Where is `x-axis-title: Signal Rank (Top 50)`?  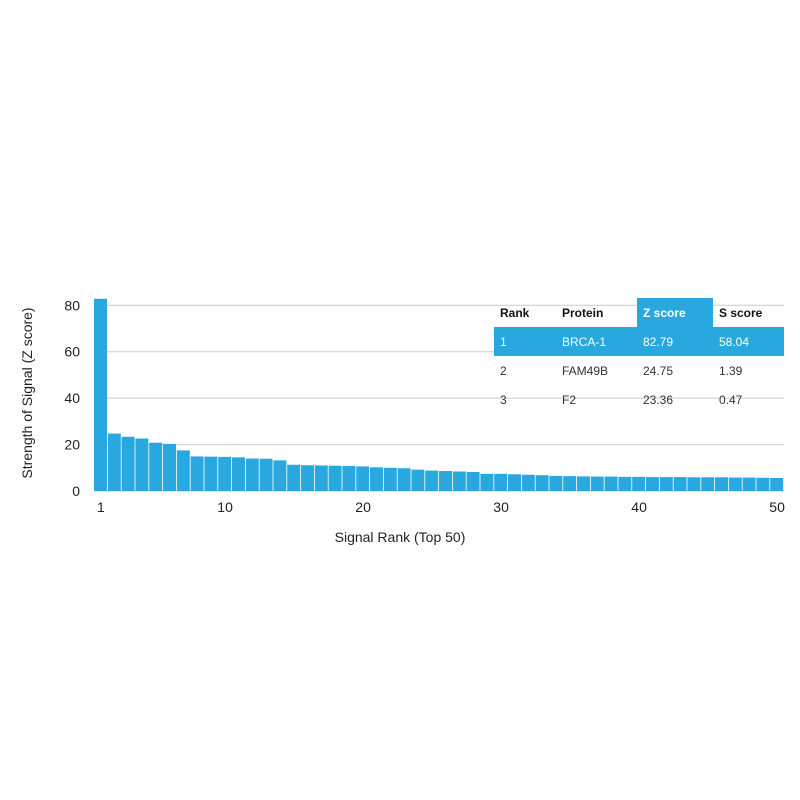 x-axis-title: Signal Rank (Top 50) is located at coordinates (400, 537).